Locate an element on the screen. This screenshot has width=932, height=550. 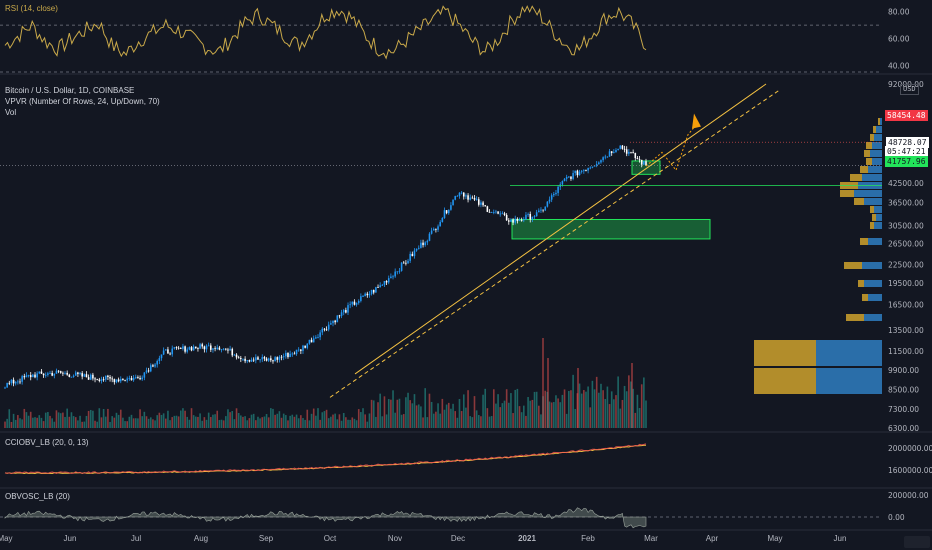
x-tick-label: Aug is located at coordinates (201, 538).